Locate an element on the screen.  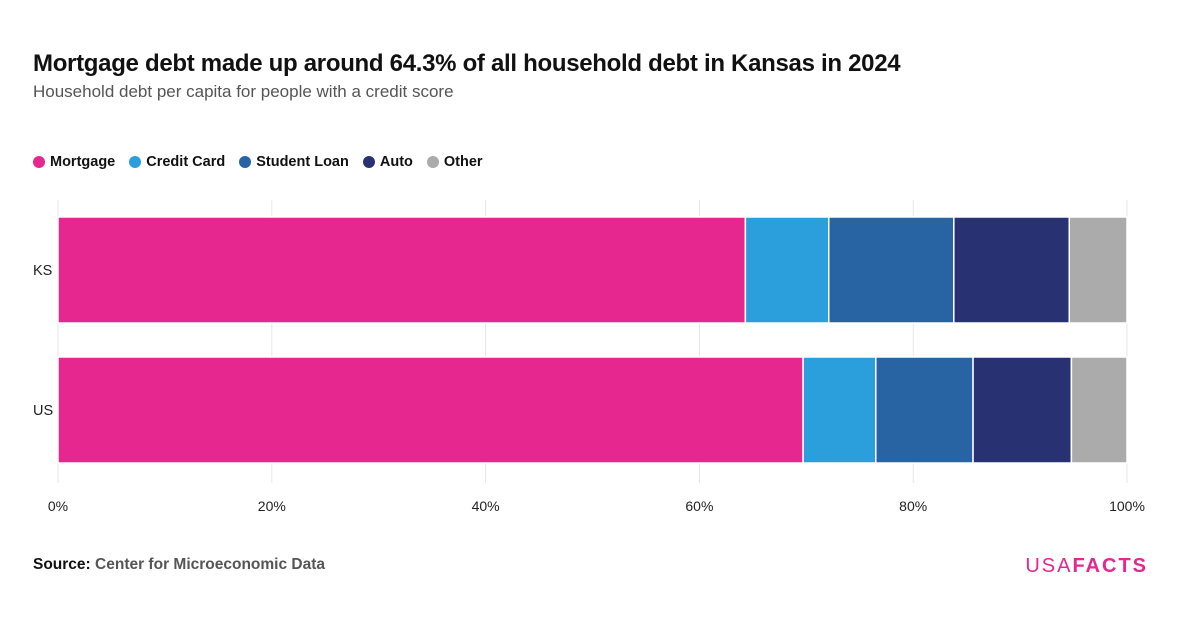
bar-ks-student-loan is located at coordinates (891, 270).